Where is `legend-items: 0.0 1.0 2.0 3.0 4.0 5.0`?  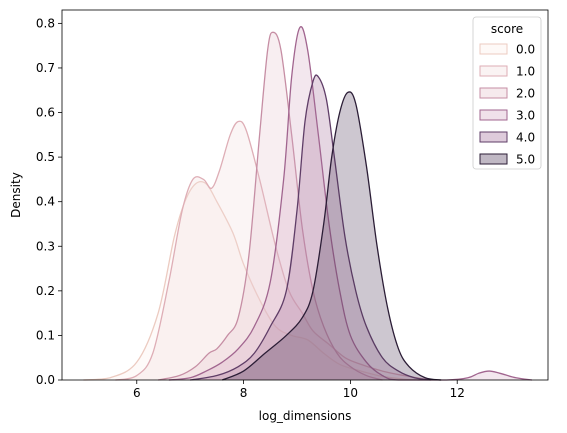 legend-items: 0.0 1.0 2.0 3.0 4.0 5.0 is located at coordinates (507, 105).